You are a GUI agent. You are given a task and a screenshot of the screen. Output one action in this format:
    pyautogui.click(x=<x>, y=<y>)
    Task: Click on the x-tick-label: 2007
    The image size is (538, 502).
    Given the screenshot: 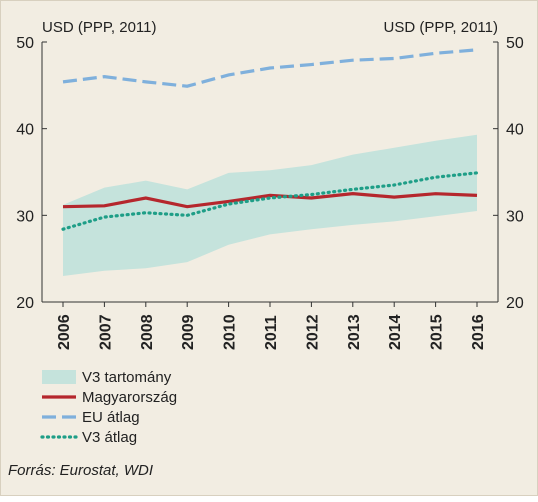 What is the action you would take?
    pyautogui.click(x=105, y=332)
    